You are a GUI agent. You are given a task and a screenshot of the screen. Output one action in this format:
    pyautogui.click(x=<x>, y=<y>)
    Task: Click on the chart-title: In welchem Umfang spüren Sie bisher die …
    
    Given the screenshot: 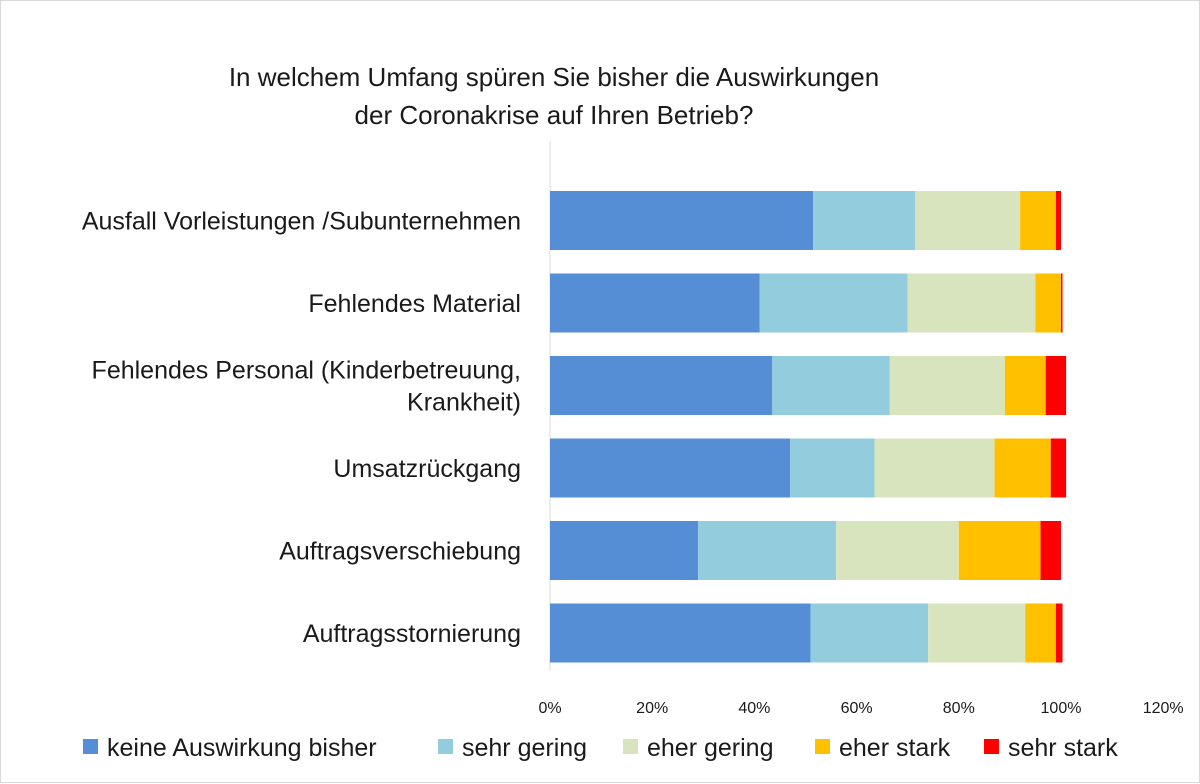 What is the action you would take?
    pyautogui.click(x=554, y=96)
    